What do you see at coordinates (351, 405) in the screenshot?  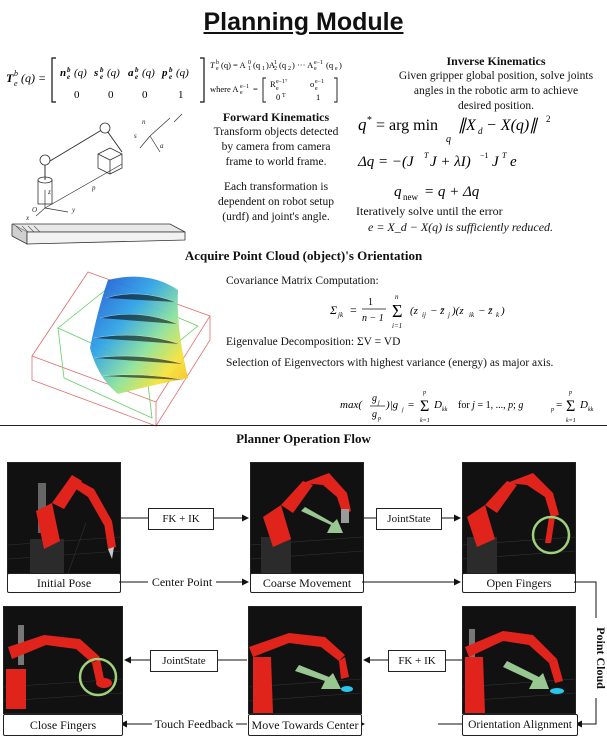 I see `svg-text: max(` at bounding box center [351, 405].